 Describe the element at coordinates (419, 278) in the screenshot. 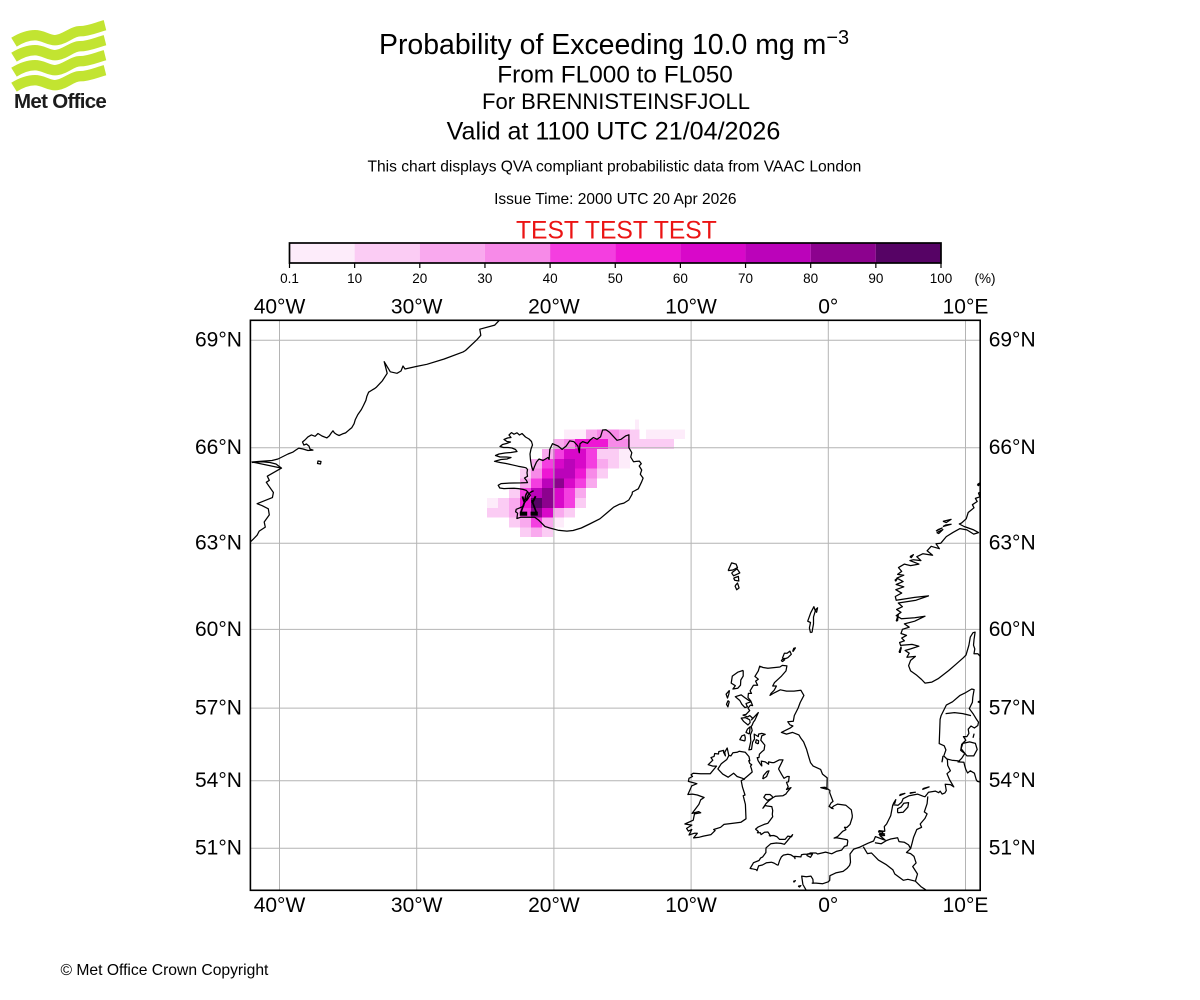

I see `svg-text: 20` at that location.